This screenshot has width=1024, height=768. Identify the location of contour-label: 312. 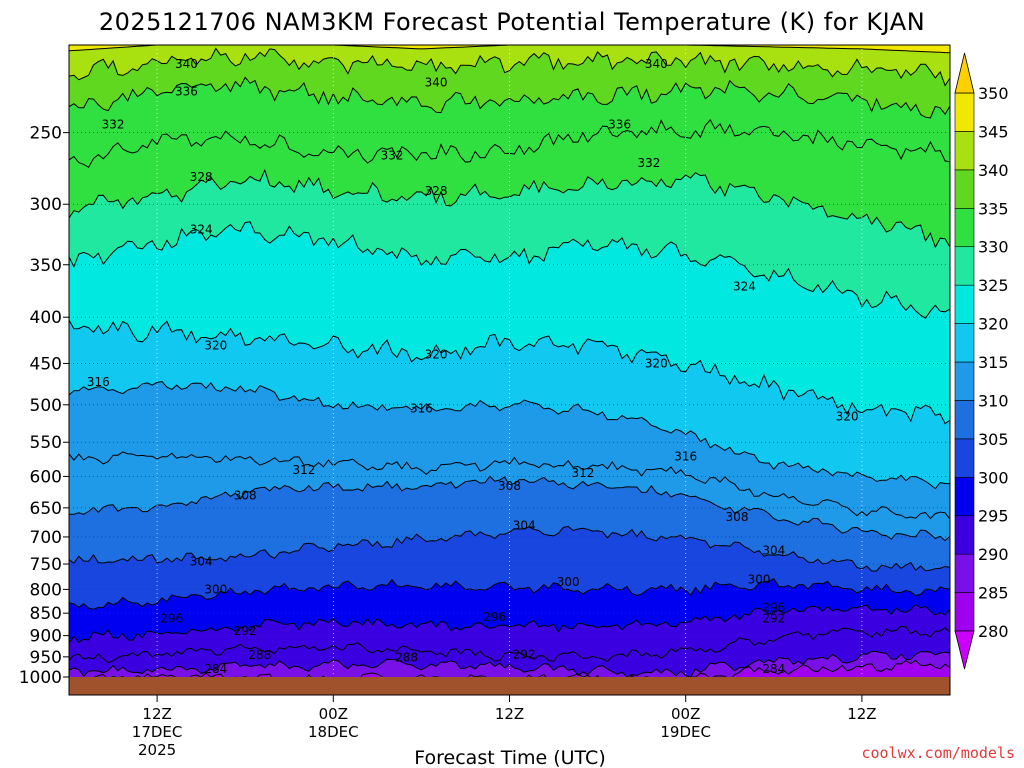
(582, 473).